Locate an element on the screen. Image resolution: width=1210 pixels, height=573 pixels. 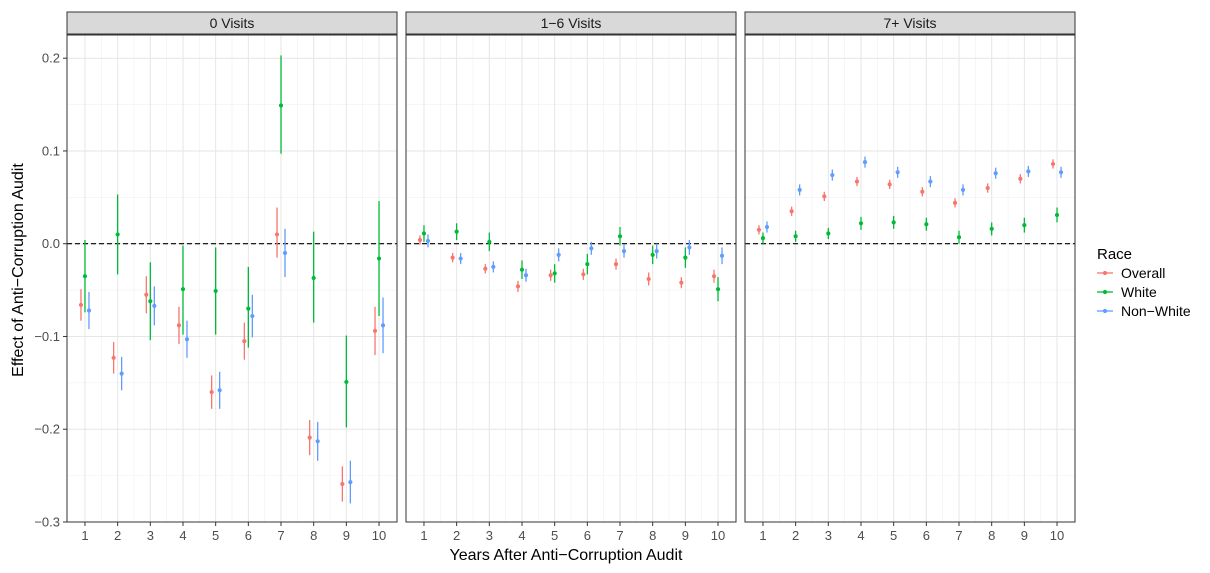
facet-strip-label: 1−6 Visits is located at coordinates (571, 23).